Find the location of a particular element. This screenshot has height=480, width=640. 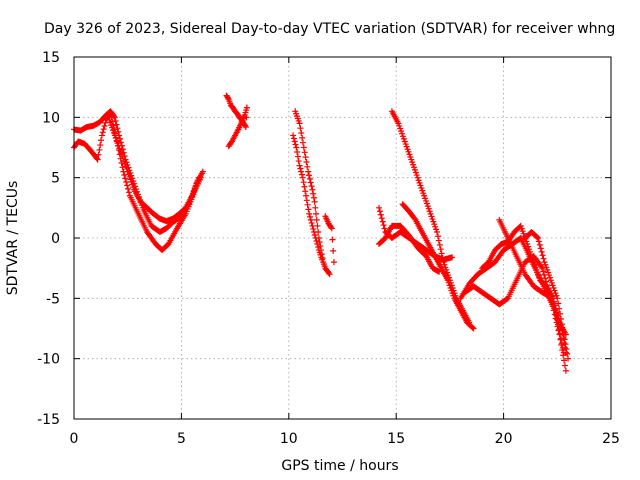

y-axis-label: SDTVAR / TECUs is located at coordinates (13, 238).